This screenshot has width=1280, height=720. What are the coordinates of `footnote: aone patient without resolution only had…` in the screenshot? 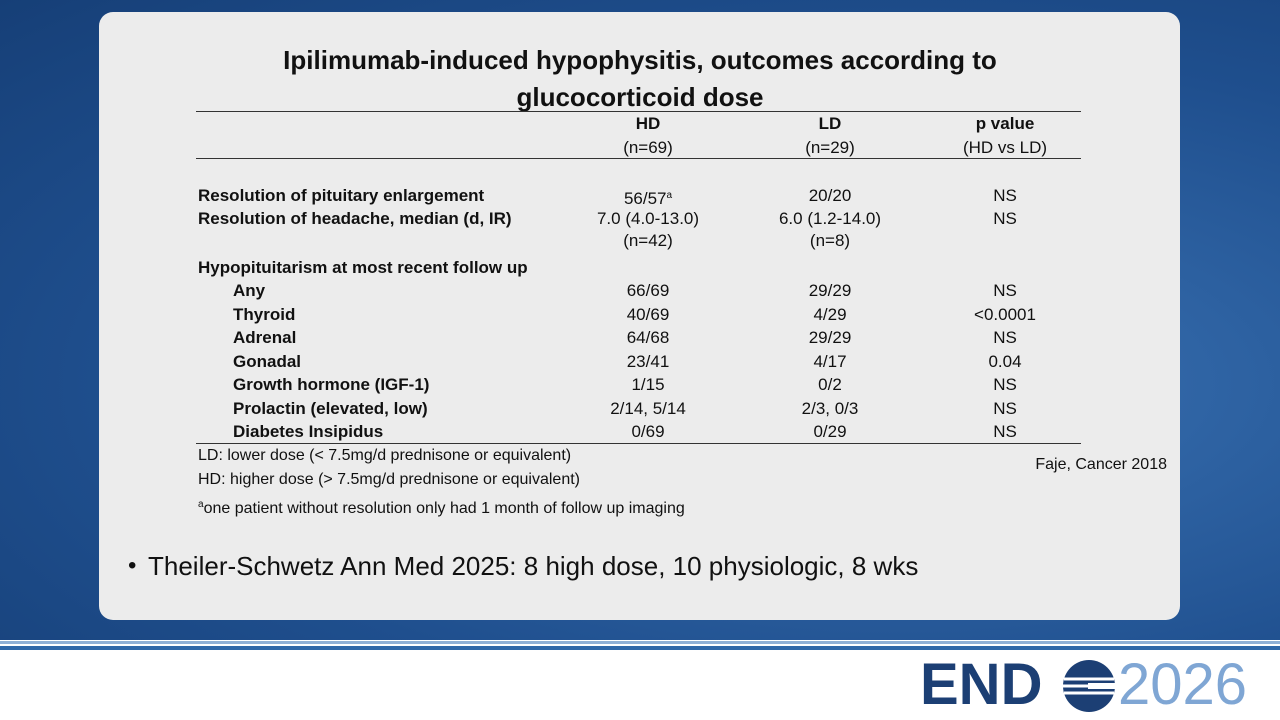 It's located at (441, 507).